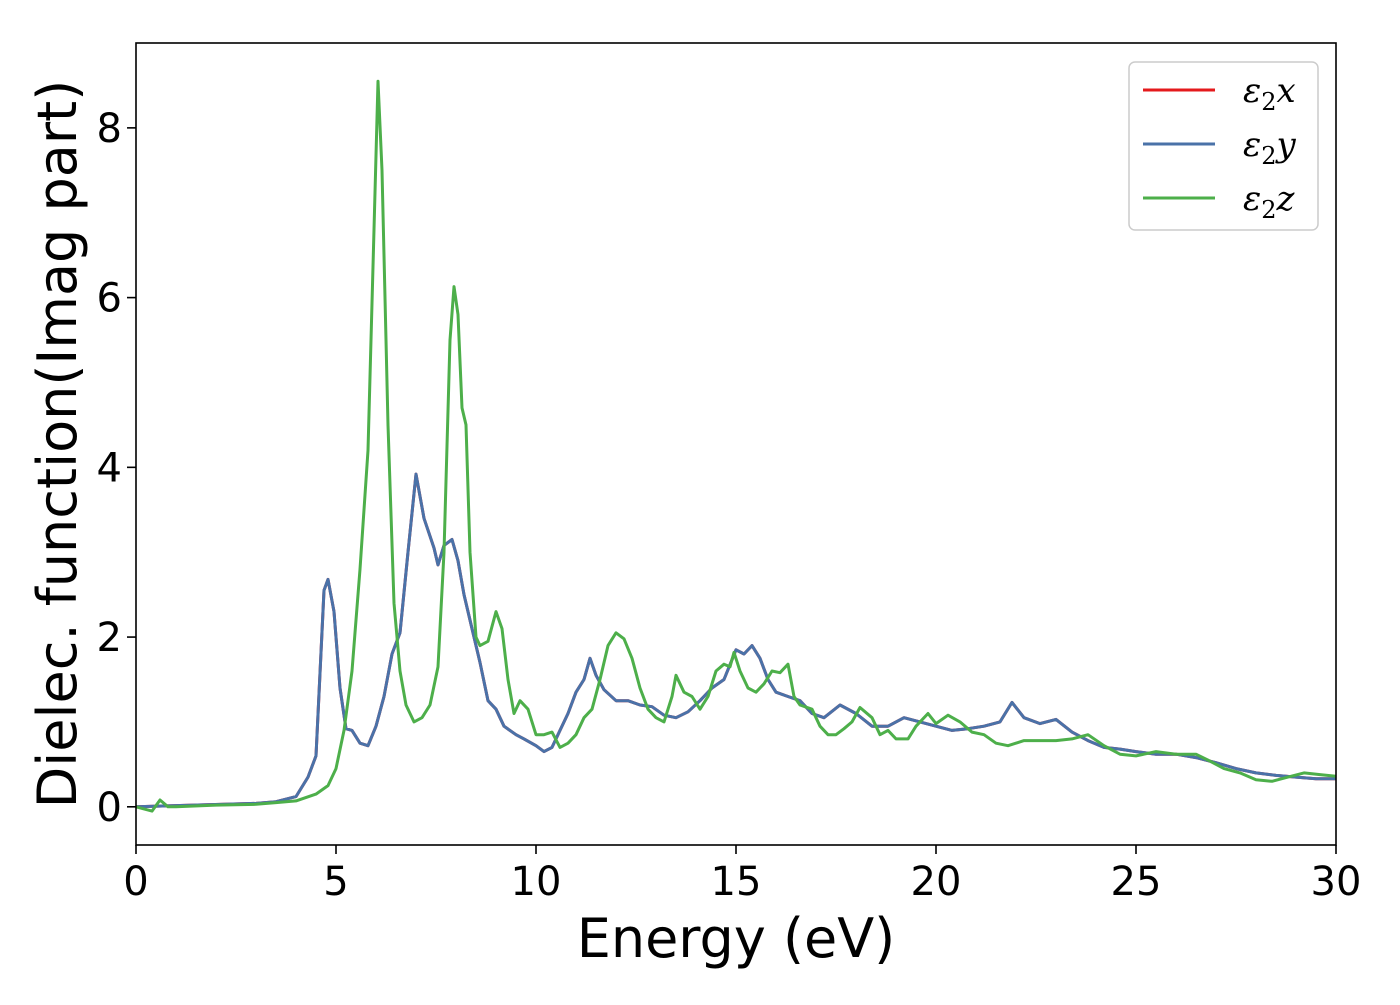 This screenshot has height=1005, width=1400. I want to click on x-tick-label: 0, so click(135, 882).